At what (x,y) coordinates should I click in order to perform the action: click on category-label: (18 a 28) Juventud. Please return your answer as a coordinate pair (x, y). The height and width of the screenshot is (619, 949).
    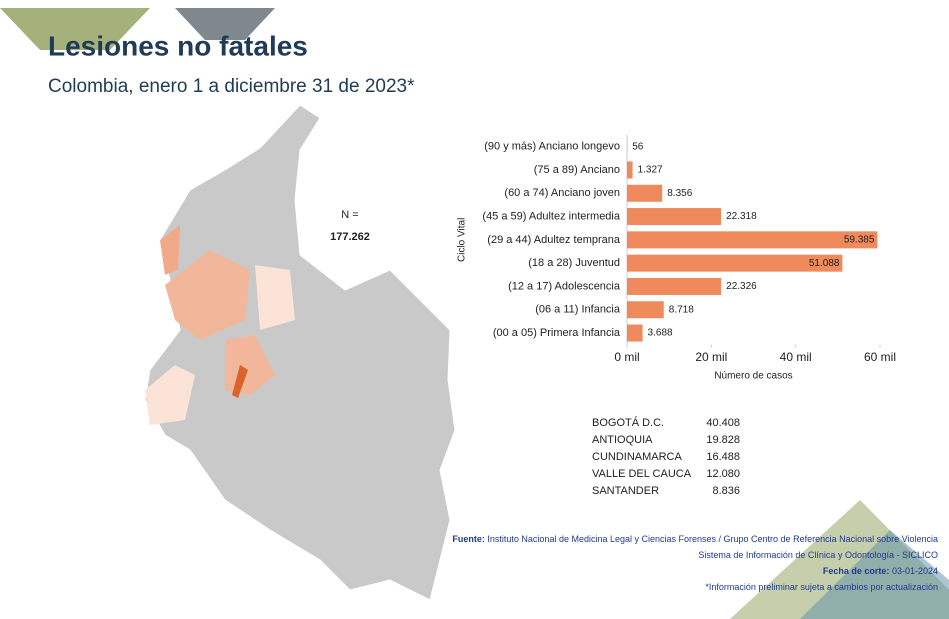
    Looking at the image, I should click on (574, 263).